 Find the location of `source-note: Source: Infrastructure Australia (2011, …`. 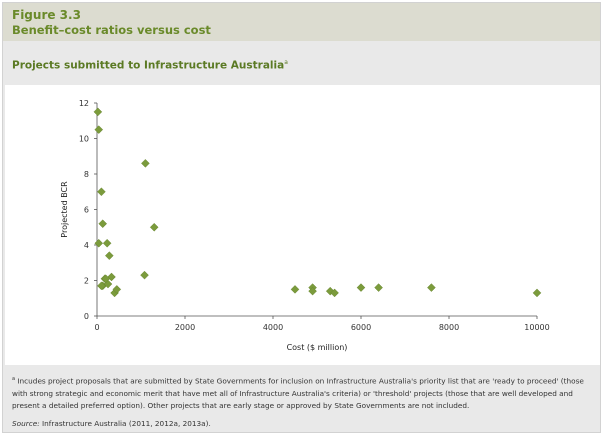

source-note: Source: Infrastructure Australia (2011, … is located at coordinates (111, 423).